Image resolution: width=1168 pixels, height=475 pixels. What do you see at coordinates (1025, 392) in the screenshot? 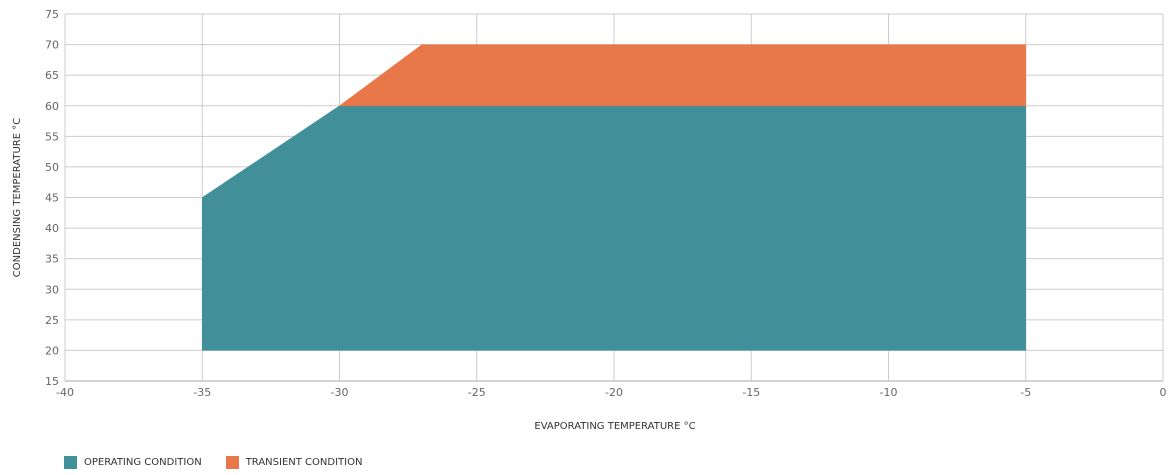
I see `x-tick-label: -5` at bounding box center [1025, 392].